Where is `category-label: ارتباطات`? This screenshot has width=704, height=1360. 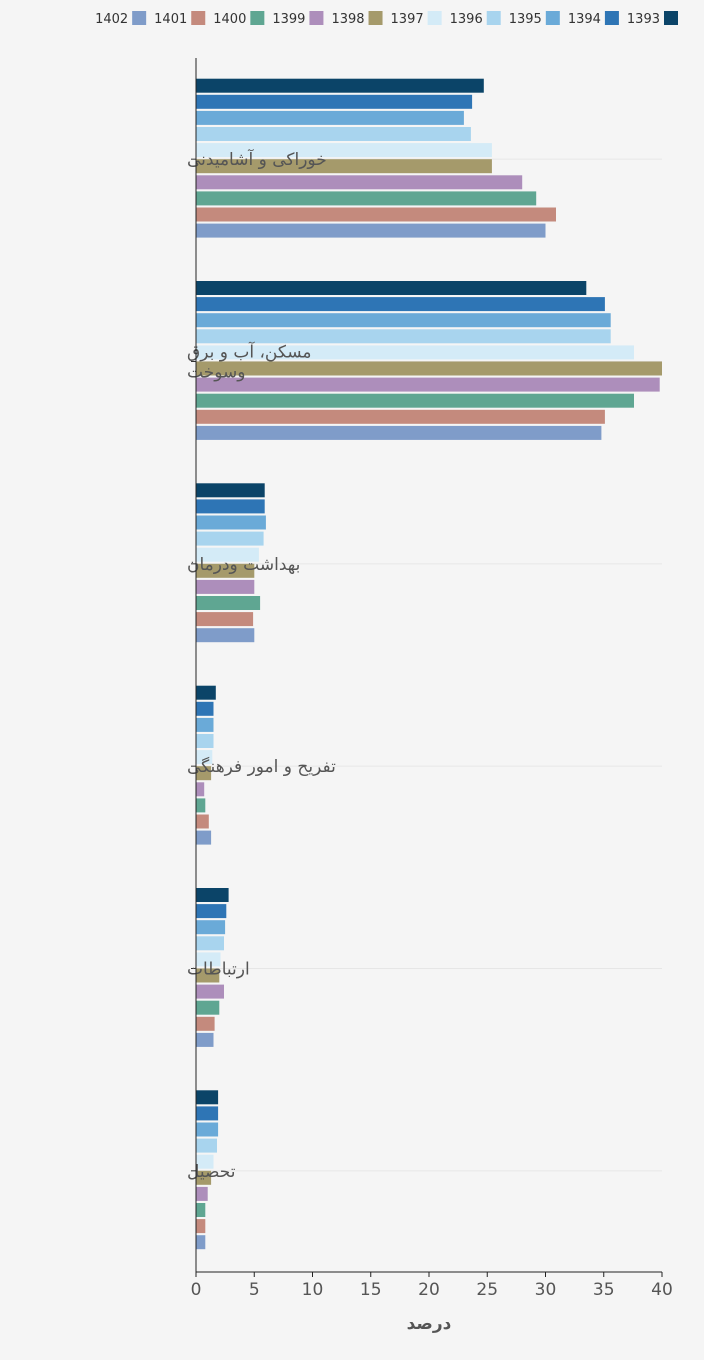 category-label: ارتباطات is located at coordinates (218, 970).